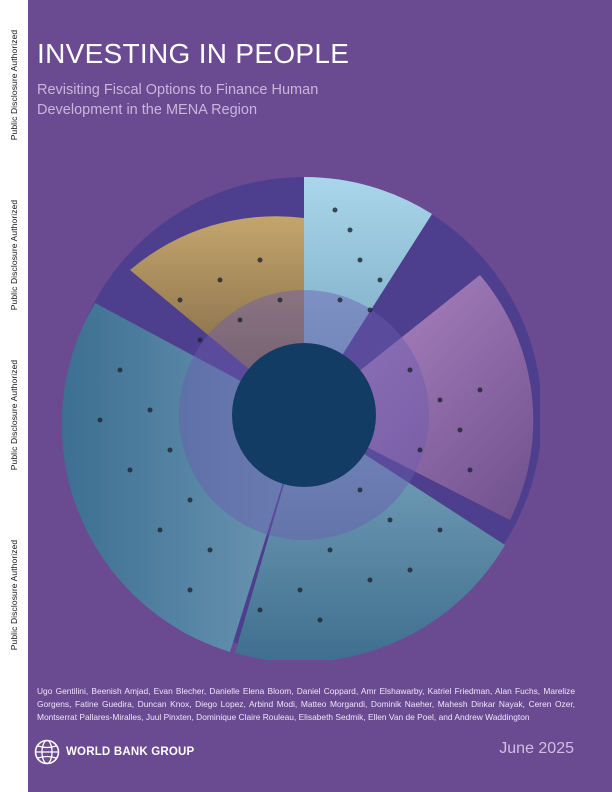  Describe the element at coordinates (47, 752) in the screenshot. I see `globe-icon` at that location.